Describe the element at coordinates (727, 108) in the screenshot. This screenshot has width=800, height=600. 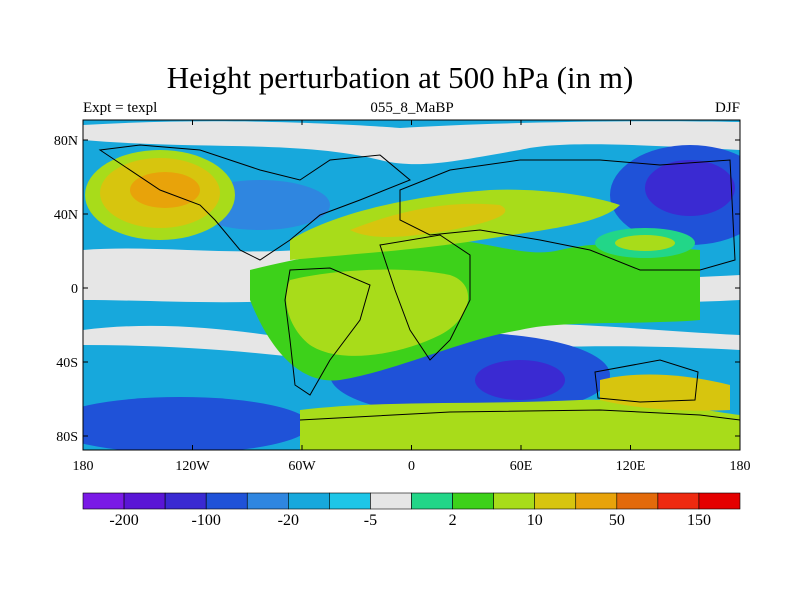
I see `season-label: DJF` at that location.